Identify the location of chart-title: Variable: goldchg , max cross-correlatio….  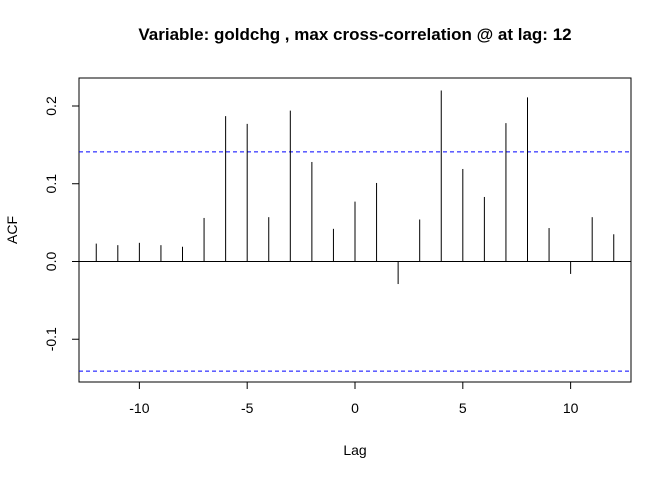
(354, 34).